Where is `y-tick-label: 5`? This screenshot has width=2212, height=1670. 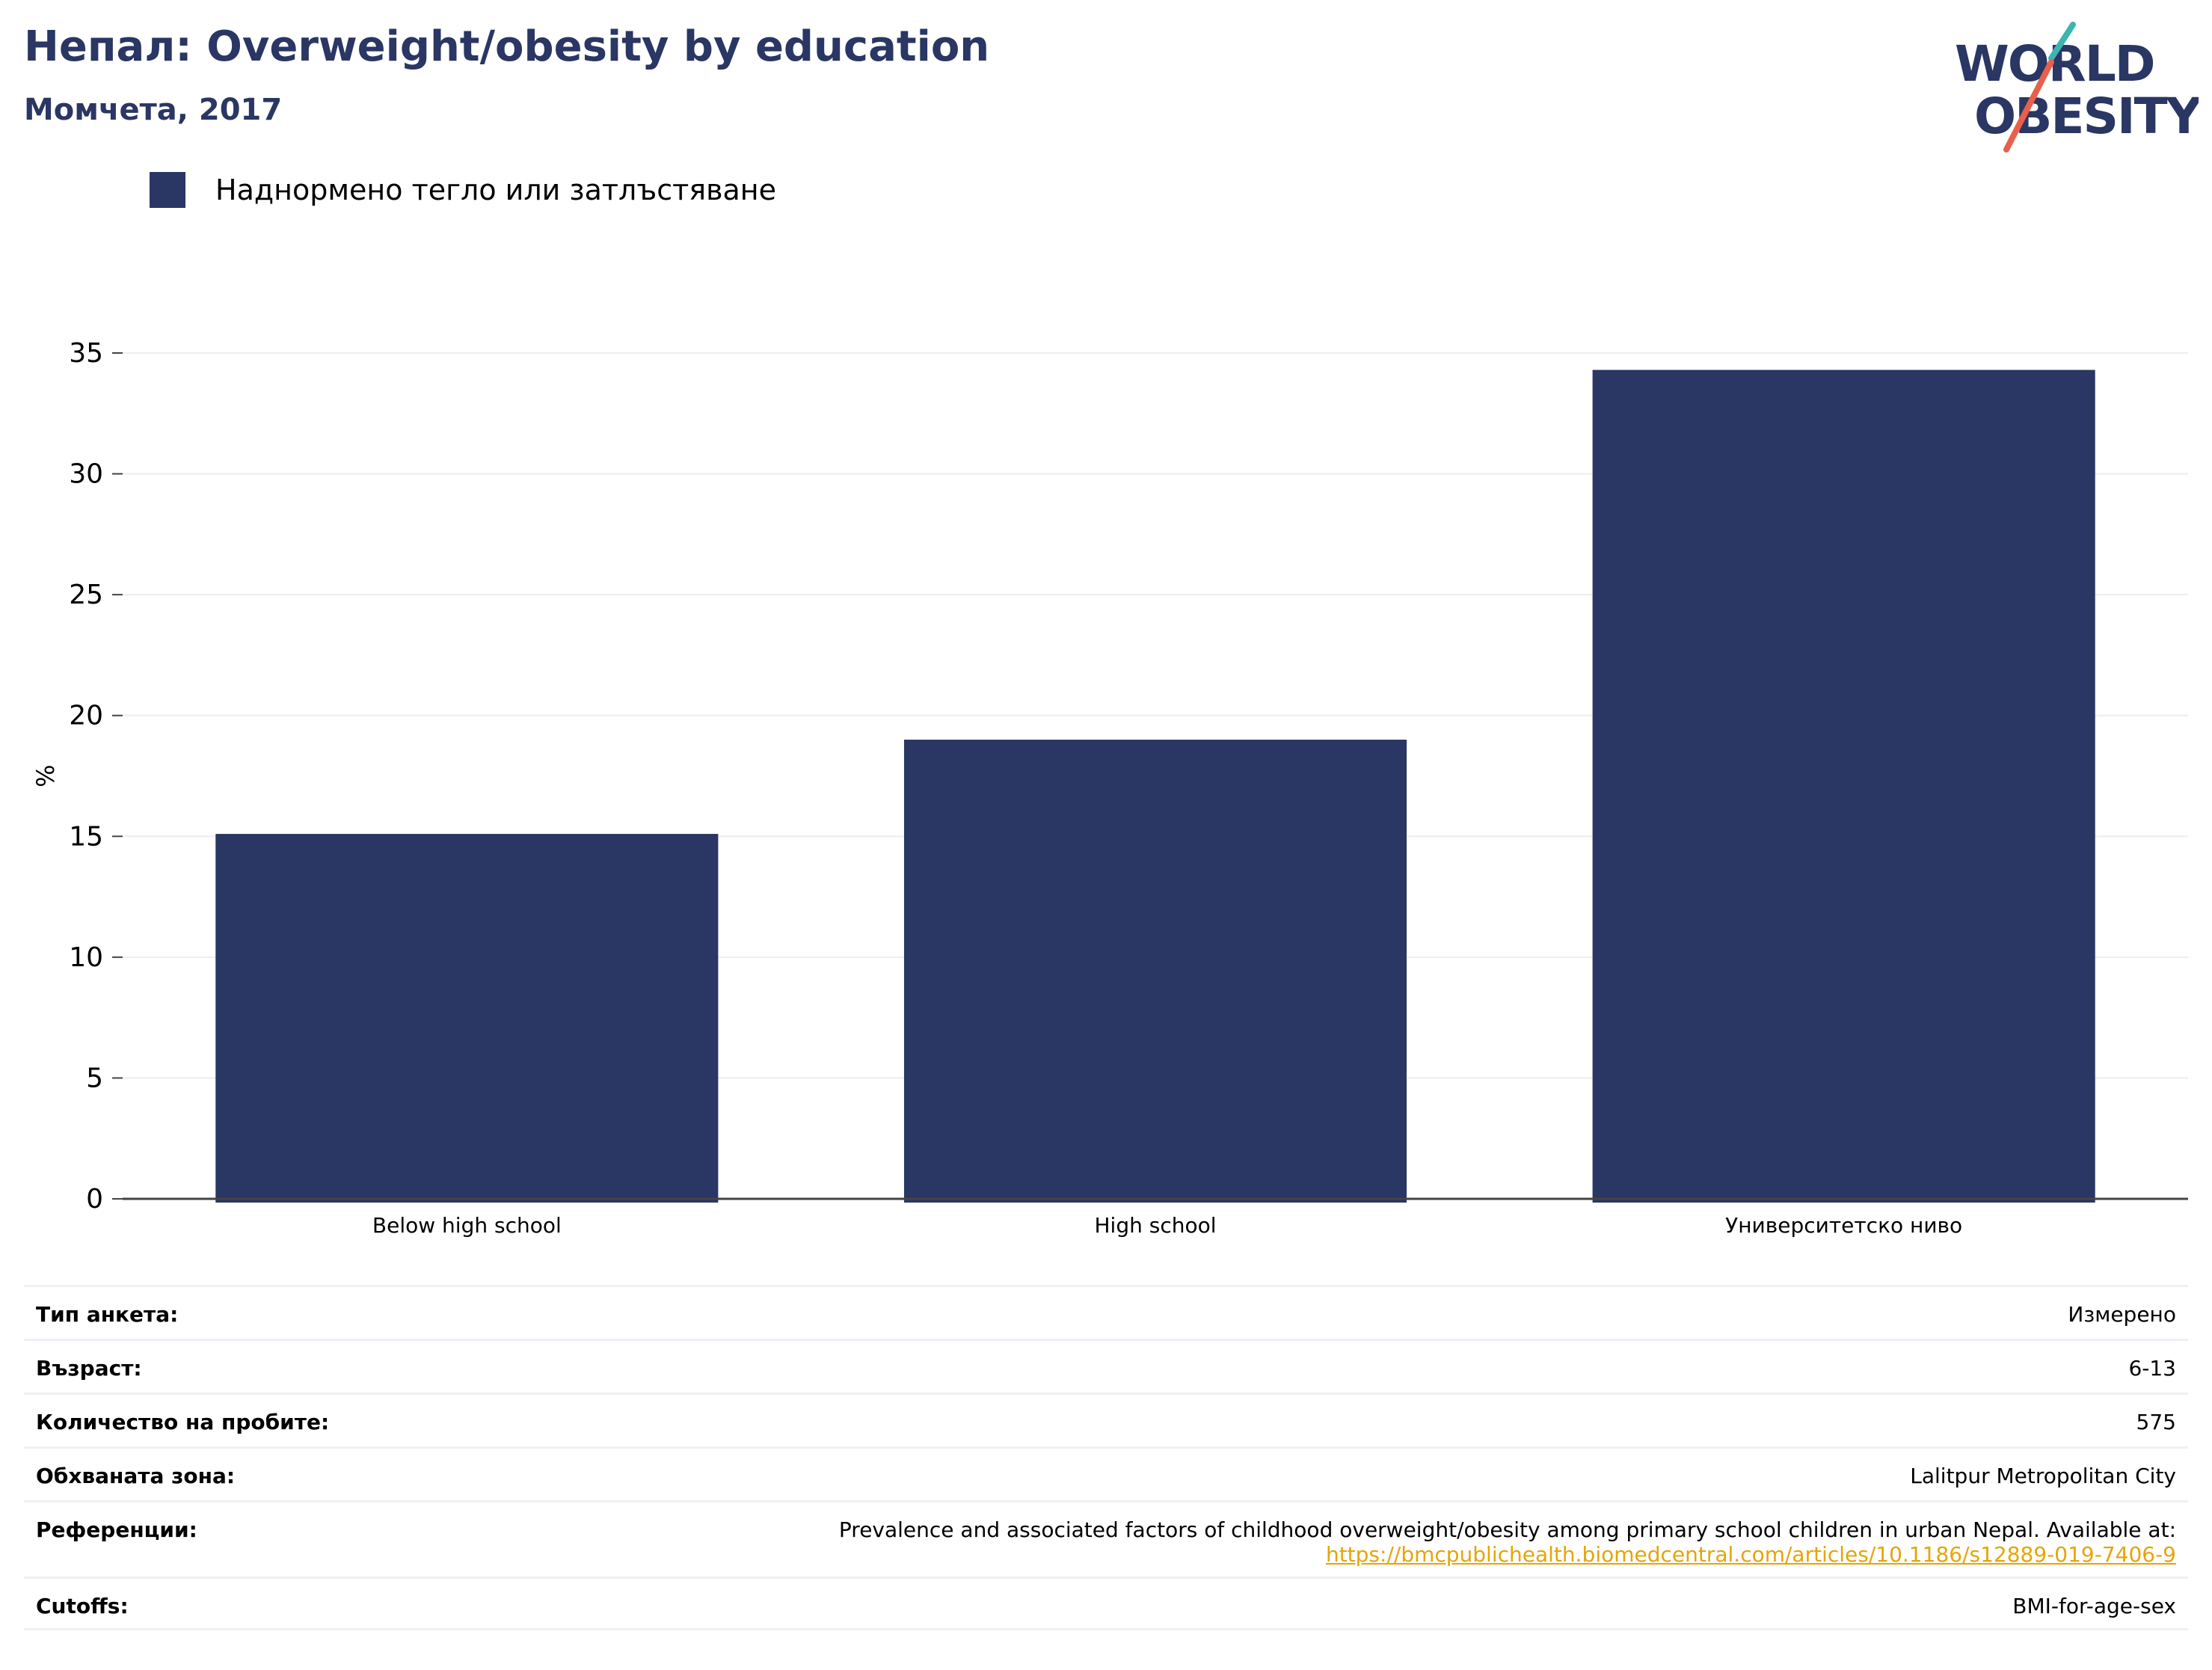 y-tick-label: 5 is located at coordinates (94, 1078).